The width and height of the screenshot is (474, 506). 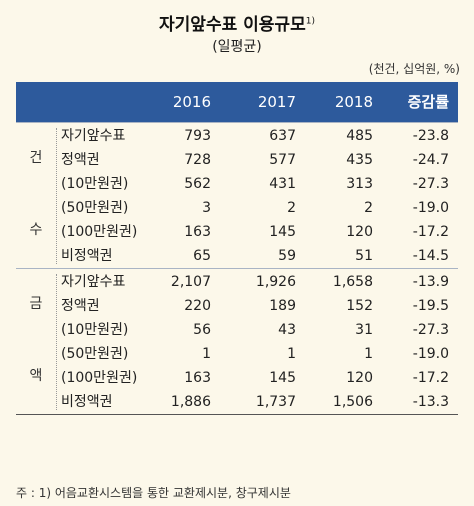 What do you see at coordinates (282, 184) in the screenshot?
I see `value-2017: 431` at bounding box center [282, 184].